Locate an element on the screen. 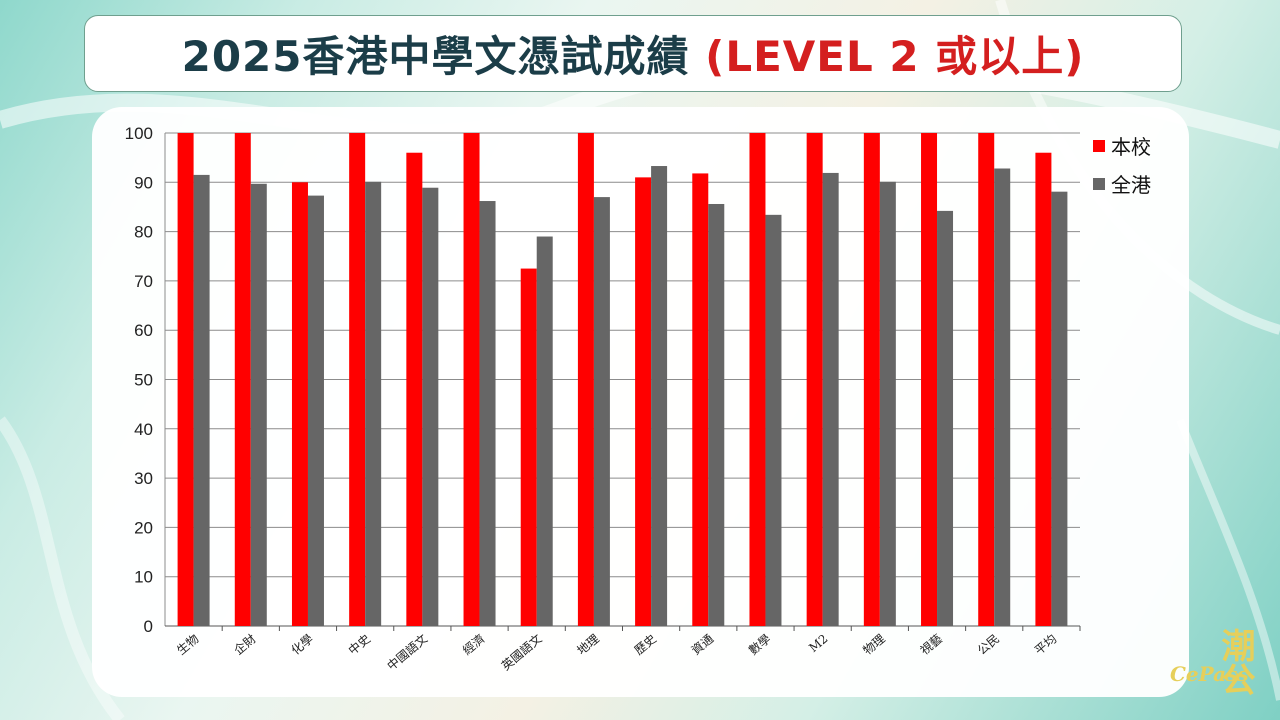  x-tick-label: 英國語文 is located at coordinates (521, 652).